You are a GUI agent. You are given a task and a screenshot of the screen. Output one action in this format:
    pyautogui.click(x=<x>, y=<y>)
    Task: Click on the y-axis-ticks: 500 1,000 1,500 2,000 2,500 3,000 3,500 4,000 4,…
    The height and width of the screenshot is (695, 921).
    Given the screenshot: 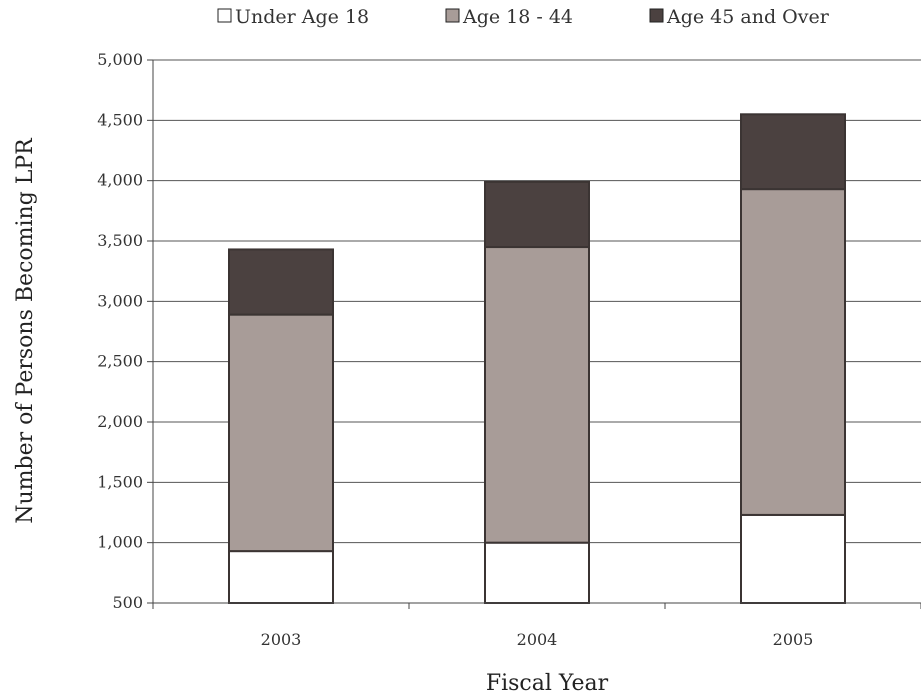 What is the action you would take?
    pyautogui.click(x=125, y=331)
    